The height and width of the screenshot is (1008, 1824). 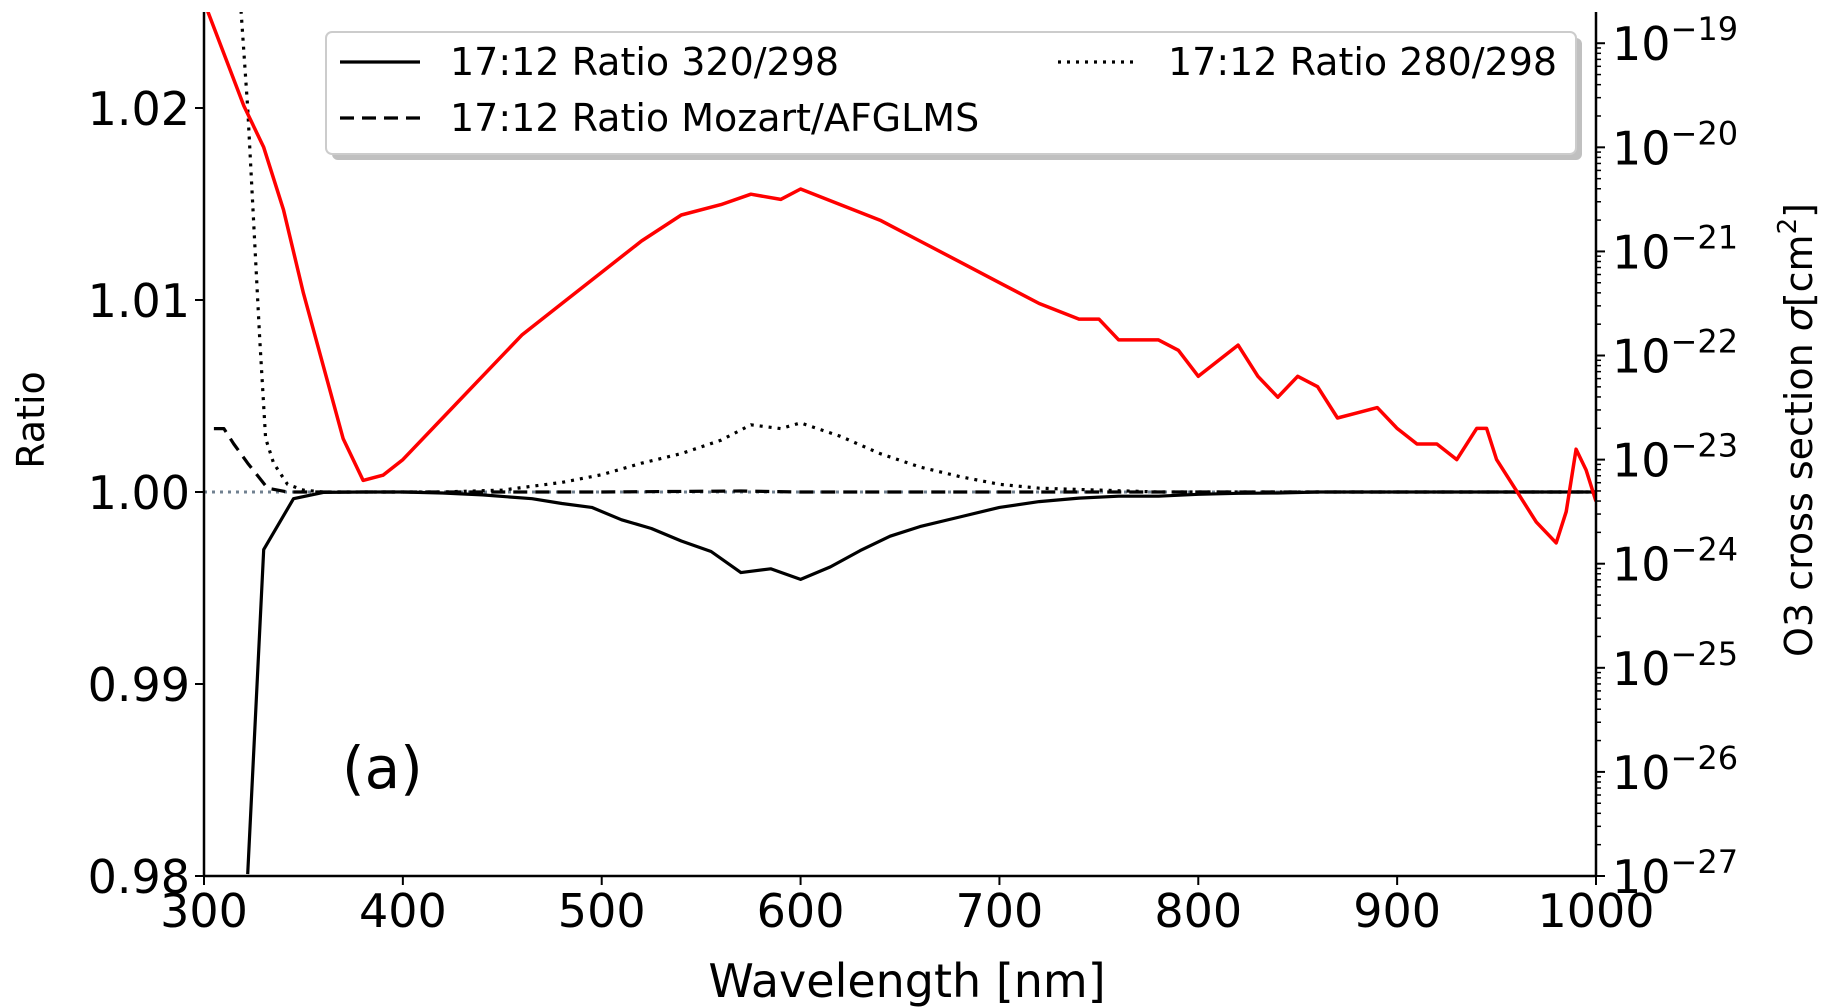 I want to click on y2-axis-label: O3 cross section σ[cm2], so click(x=1797, y=430).